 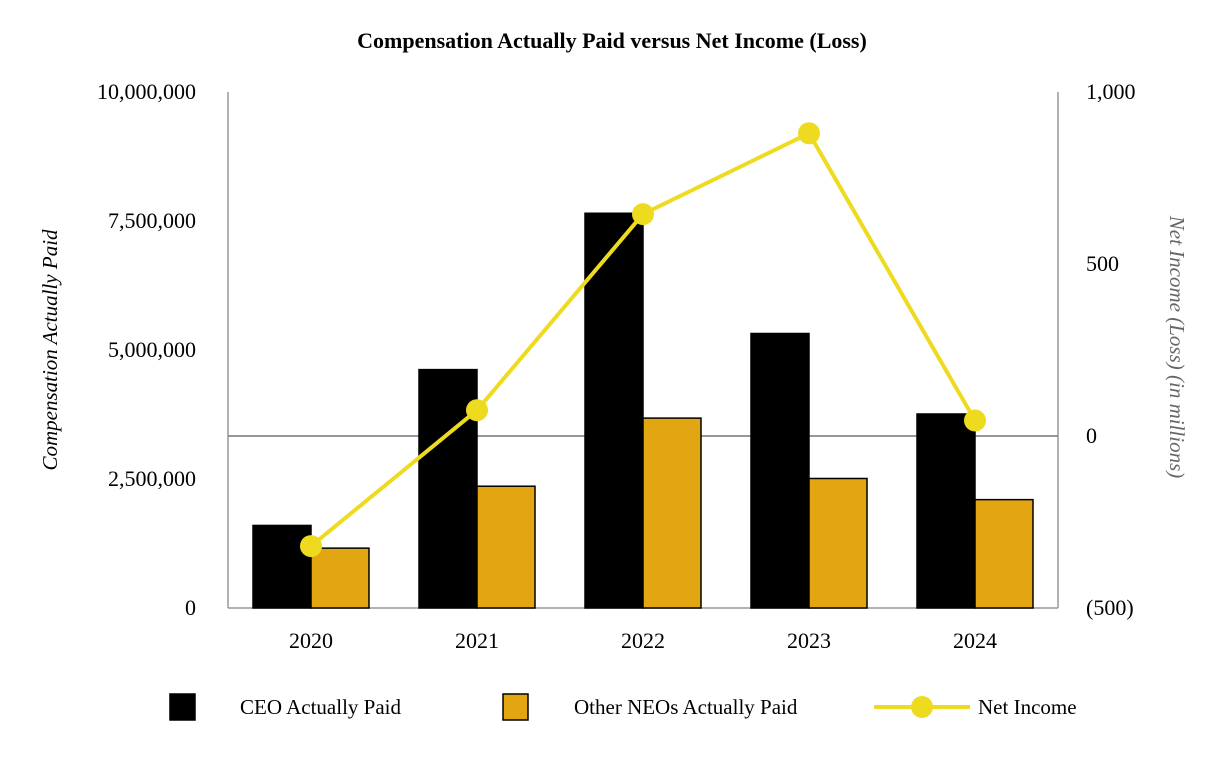 What do you see at coordinates (320, 707) in the screenshot?
I see `legend-label-ceo: CEO Actually Paid` at bounding box center [320, 707].